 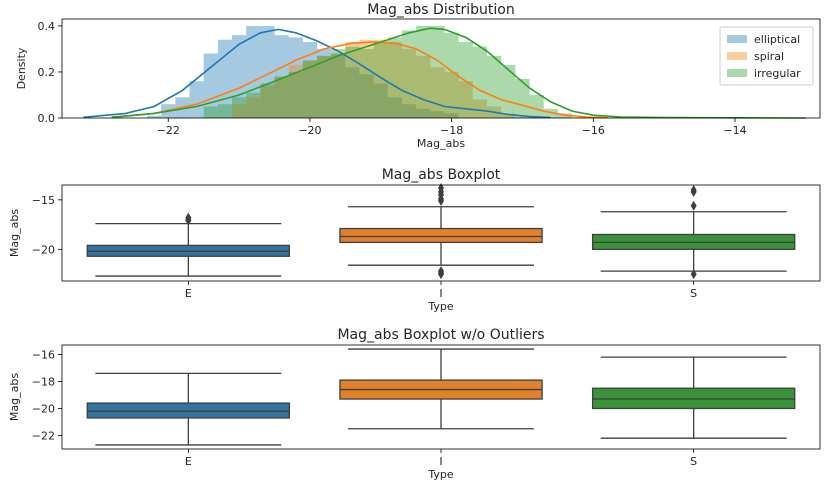 I want to click on y-tick-label: −22, so click(x=43, y=435).